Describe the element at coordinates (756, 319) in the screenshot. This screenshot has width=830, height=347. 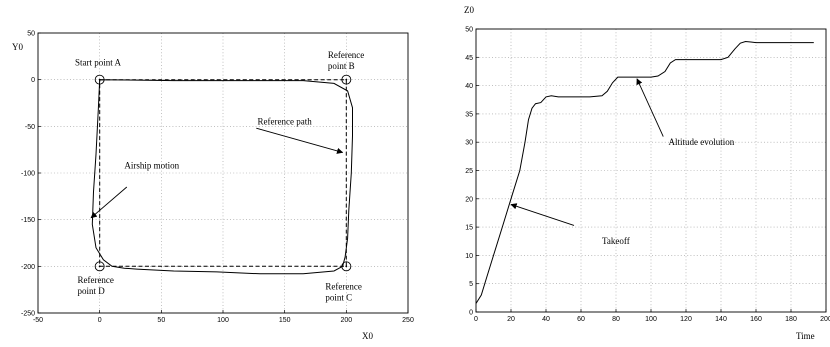
I see `x-tick-label: 160` at that location.